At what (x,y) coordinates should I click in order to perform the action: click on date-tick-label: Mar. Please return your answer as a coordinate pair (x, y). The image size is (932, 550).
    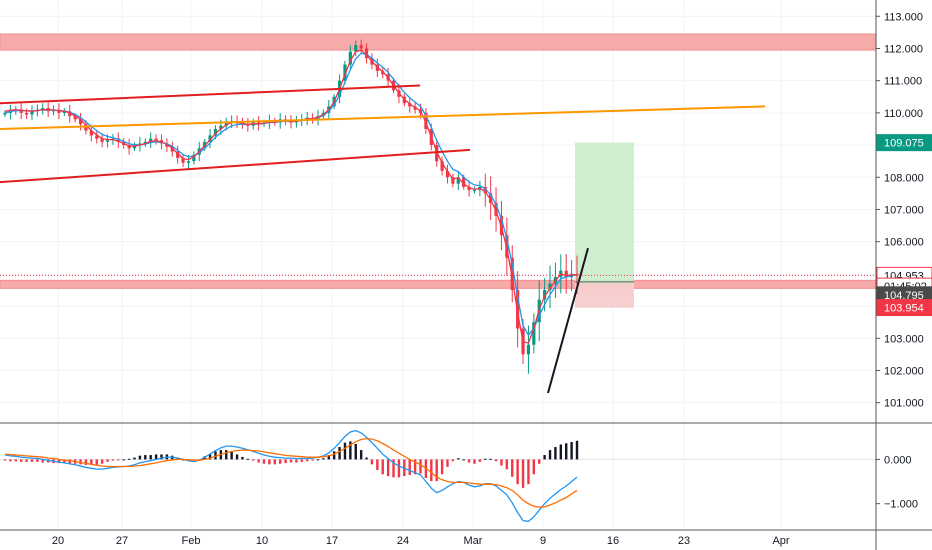
    Looking at the image, I should click on (473, 541).